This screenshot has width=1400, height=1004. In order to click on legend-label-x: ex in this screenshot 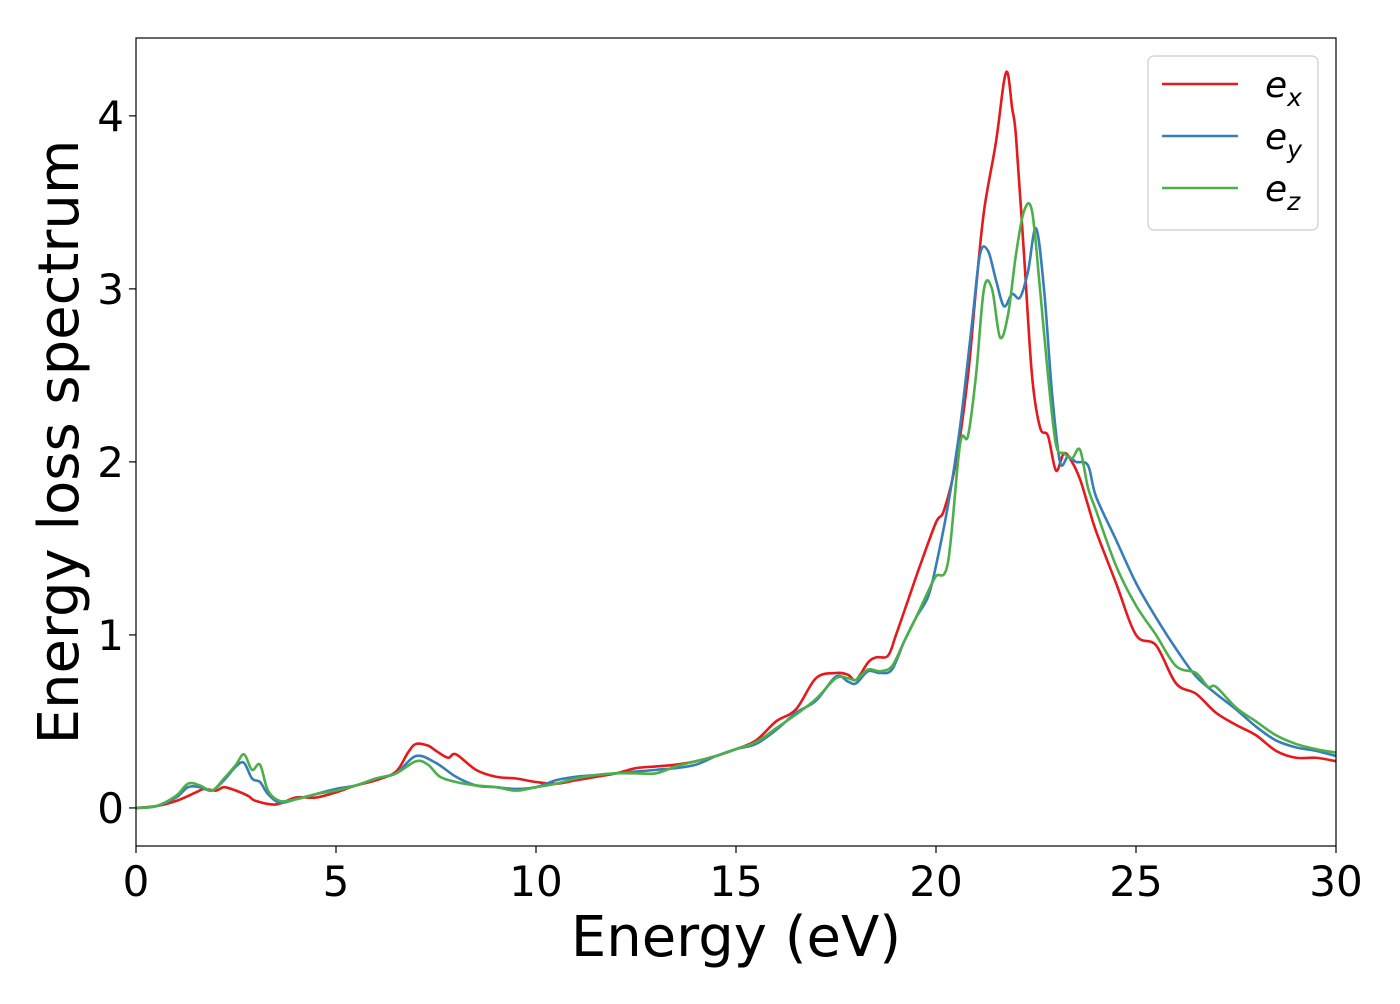, I will do `click(1283, 88)`.